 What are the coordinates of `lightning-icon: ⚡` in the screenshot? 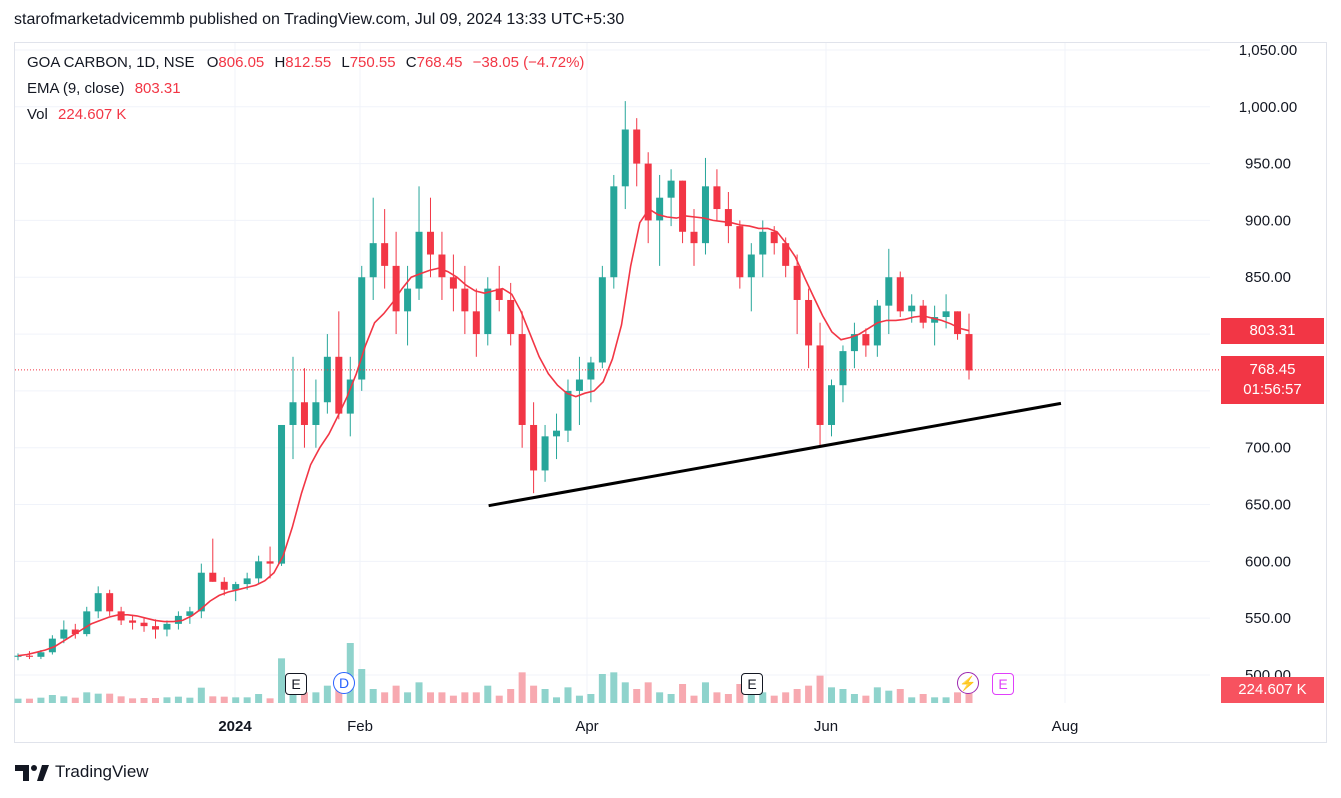 It's located at (968, 683).